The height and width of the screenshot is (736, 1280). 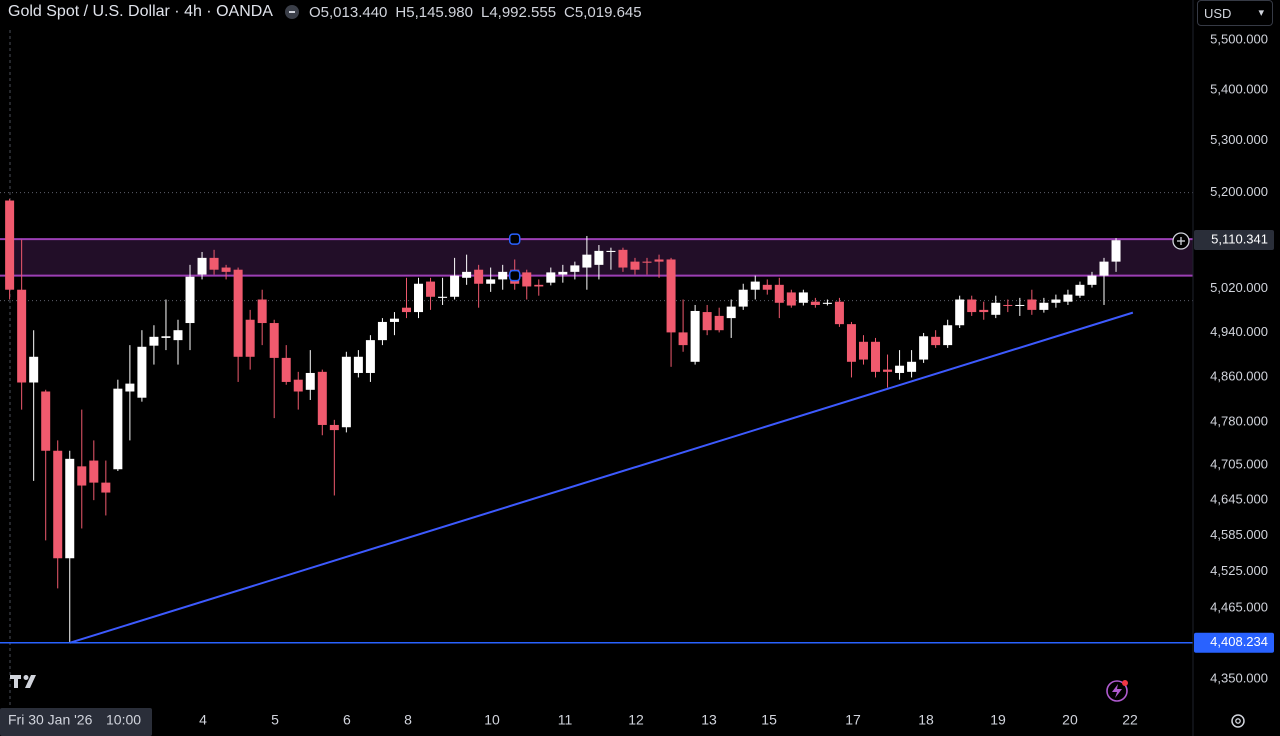 I want to click on y-tick-label: 4,645.000, so click(x=1239, y=499).